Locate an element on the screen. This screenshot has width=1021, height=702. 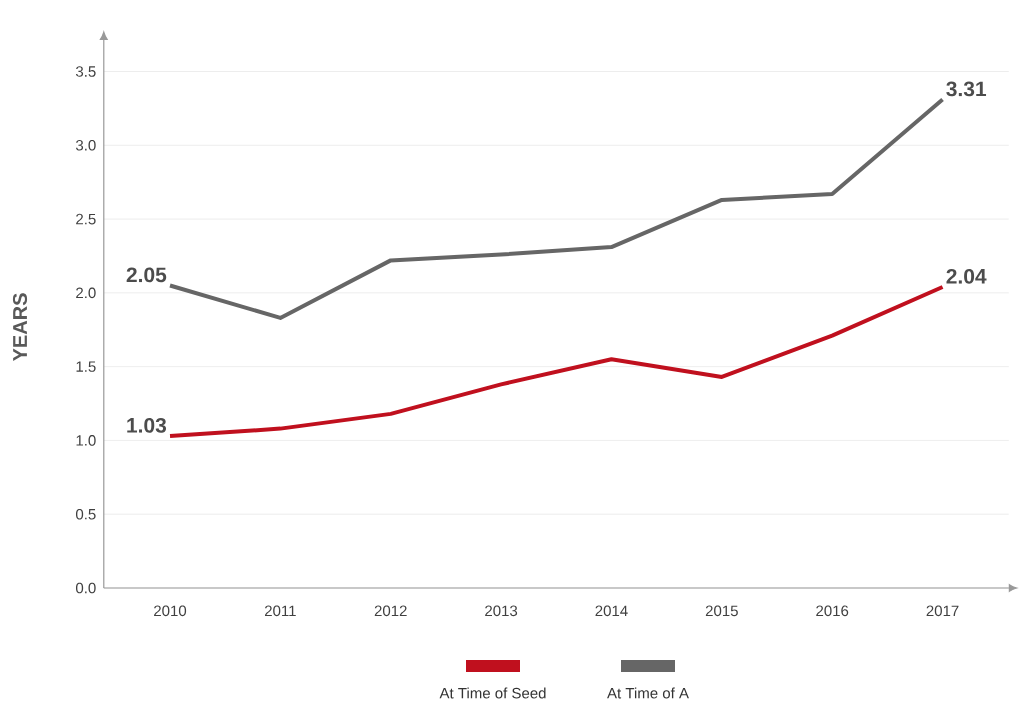
x-tick-label: 2017 is located at coordinates (942, 611).